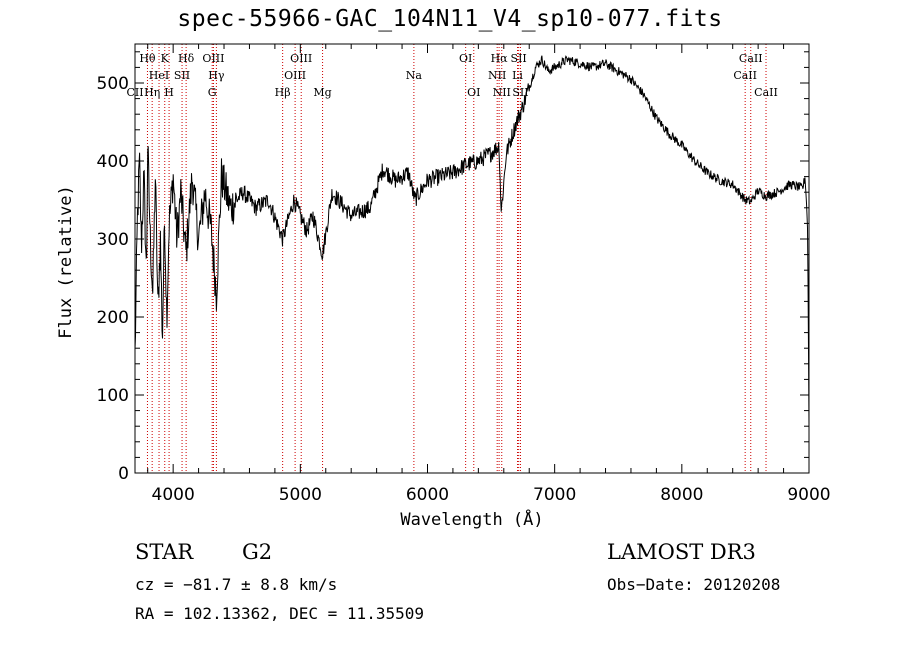 The image size is (900, 649). I want to click on line-label: Hβ, so click(283, 92).